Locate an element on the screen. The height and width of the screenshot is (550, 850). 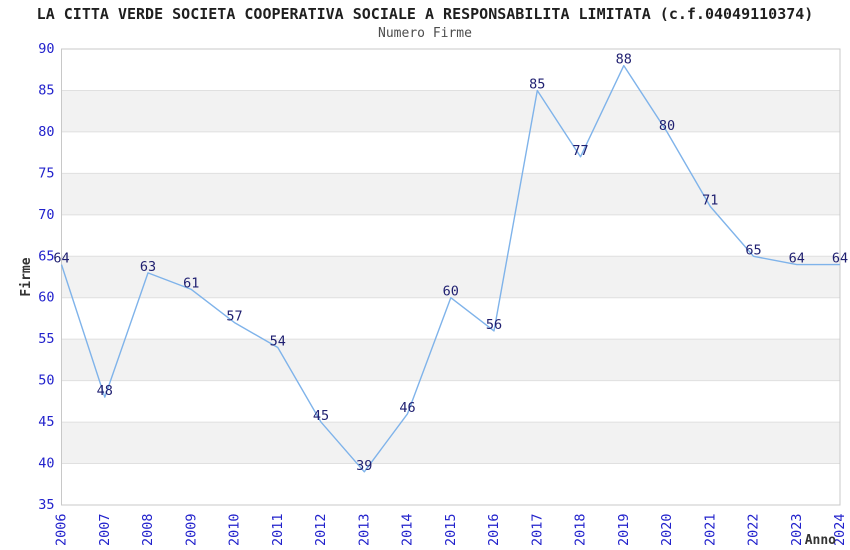
y-tick-label: 50 is located at coordinates (46, 381).